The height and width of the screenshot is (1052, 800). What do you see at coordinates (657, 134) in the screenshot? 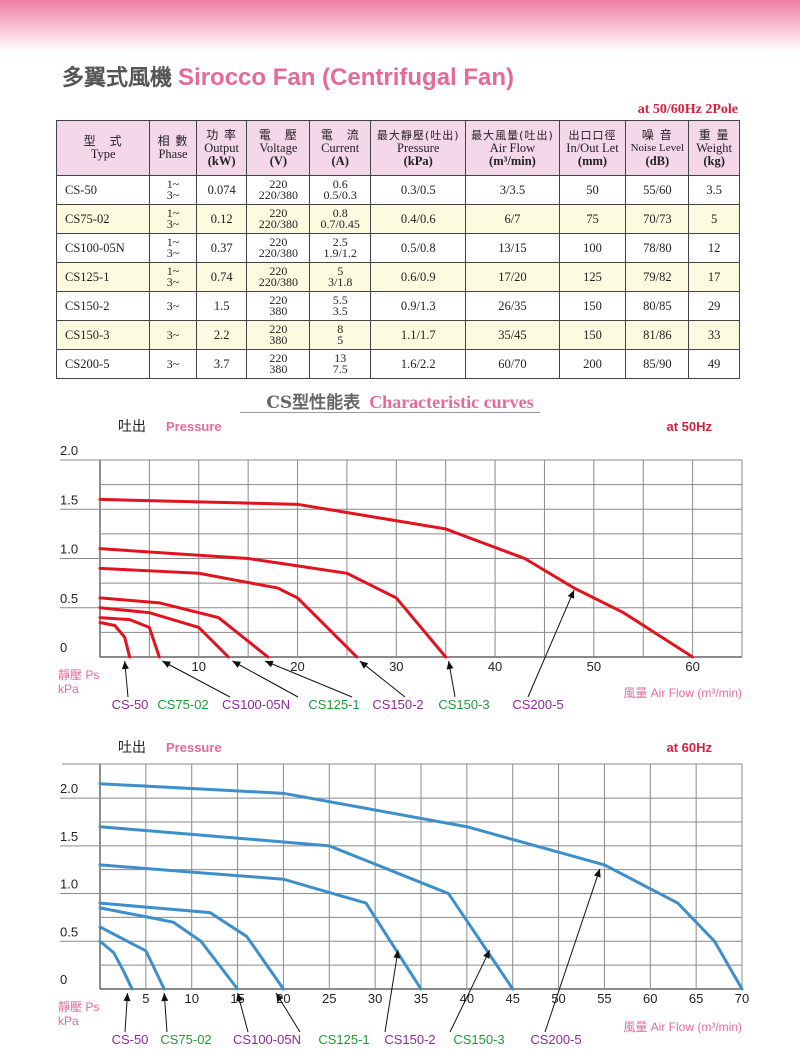
I see `column-header-zh: 噪 音` at bounding box center [657, 134].